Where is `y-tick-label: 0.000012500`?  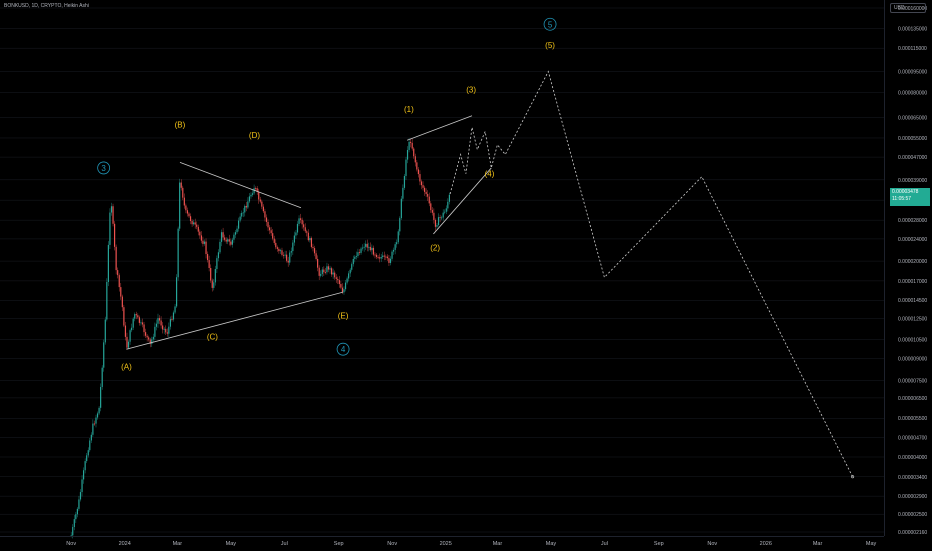
y-tick-label: 0.000012500 is located at coordinates (912, 319).